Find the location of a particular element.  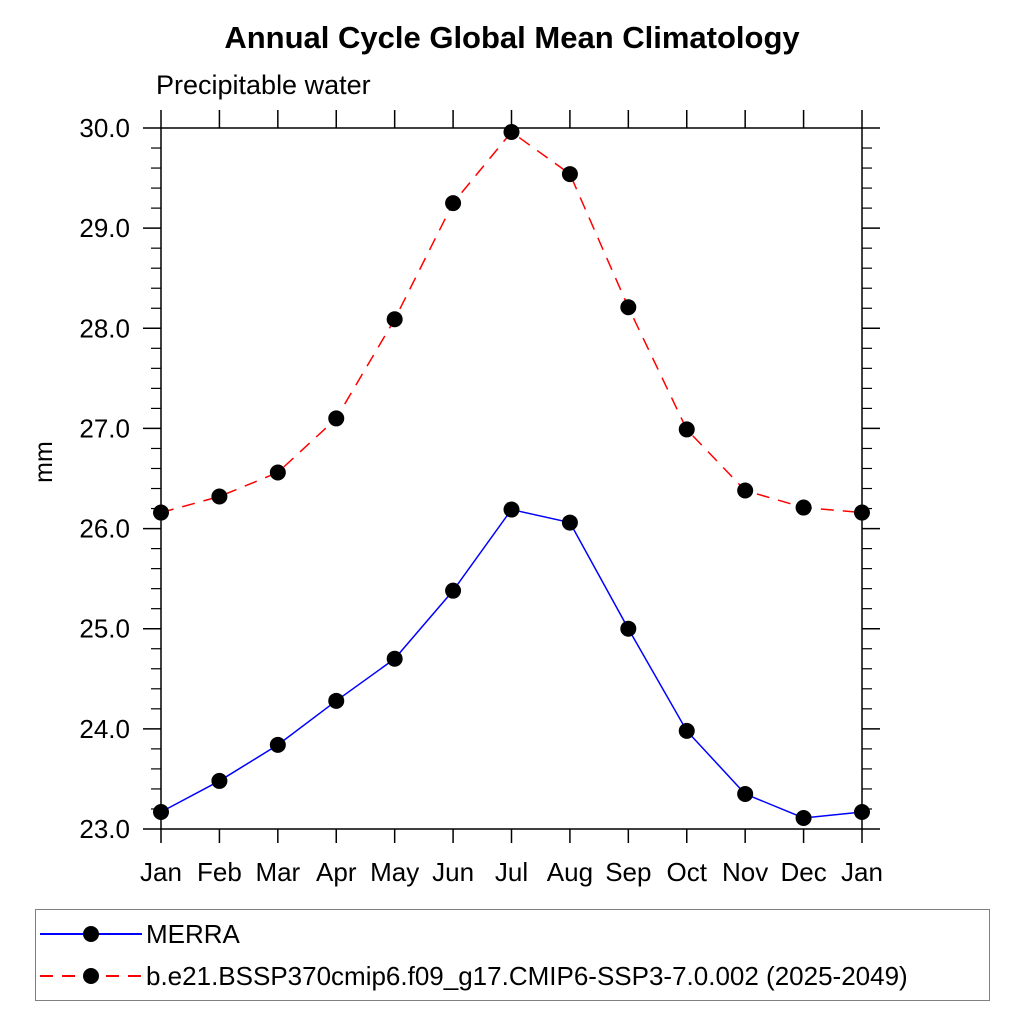

legend-item-merra: MERRA is located at coordinates (140, 934).